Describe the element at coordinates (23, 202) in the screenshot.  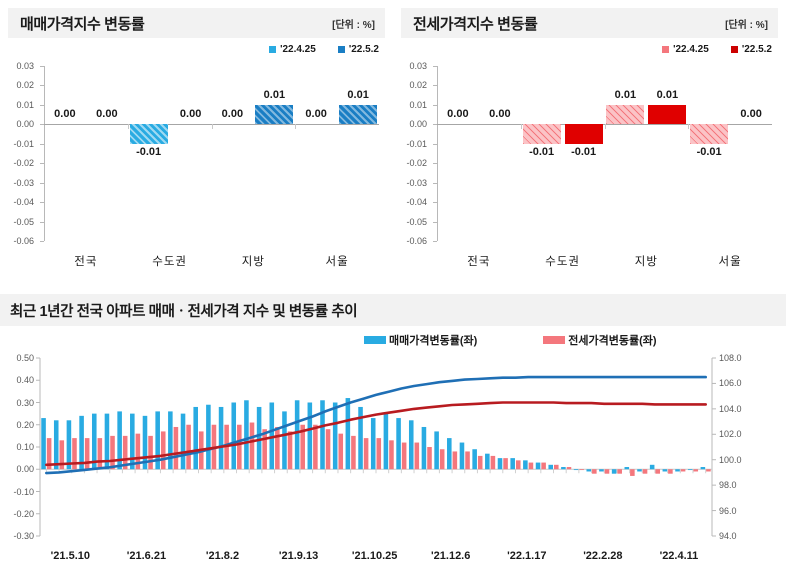
I see `y-axis-tick-label: -0.04` at that location.